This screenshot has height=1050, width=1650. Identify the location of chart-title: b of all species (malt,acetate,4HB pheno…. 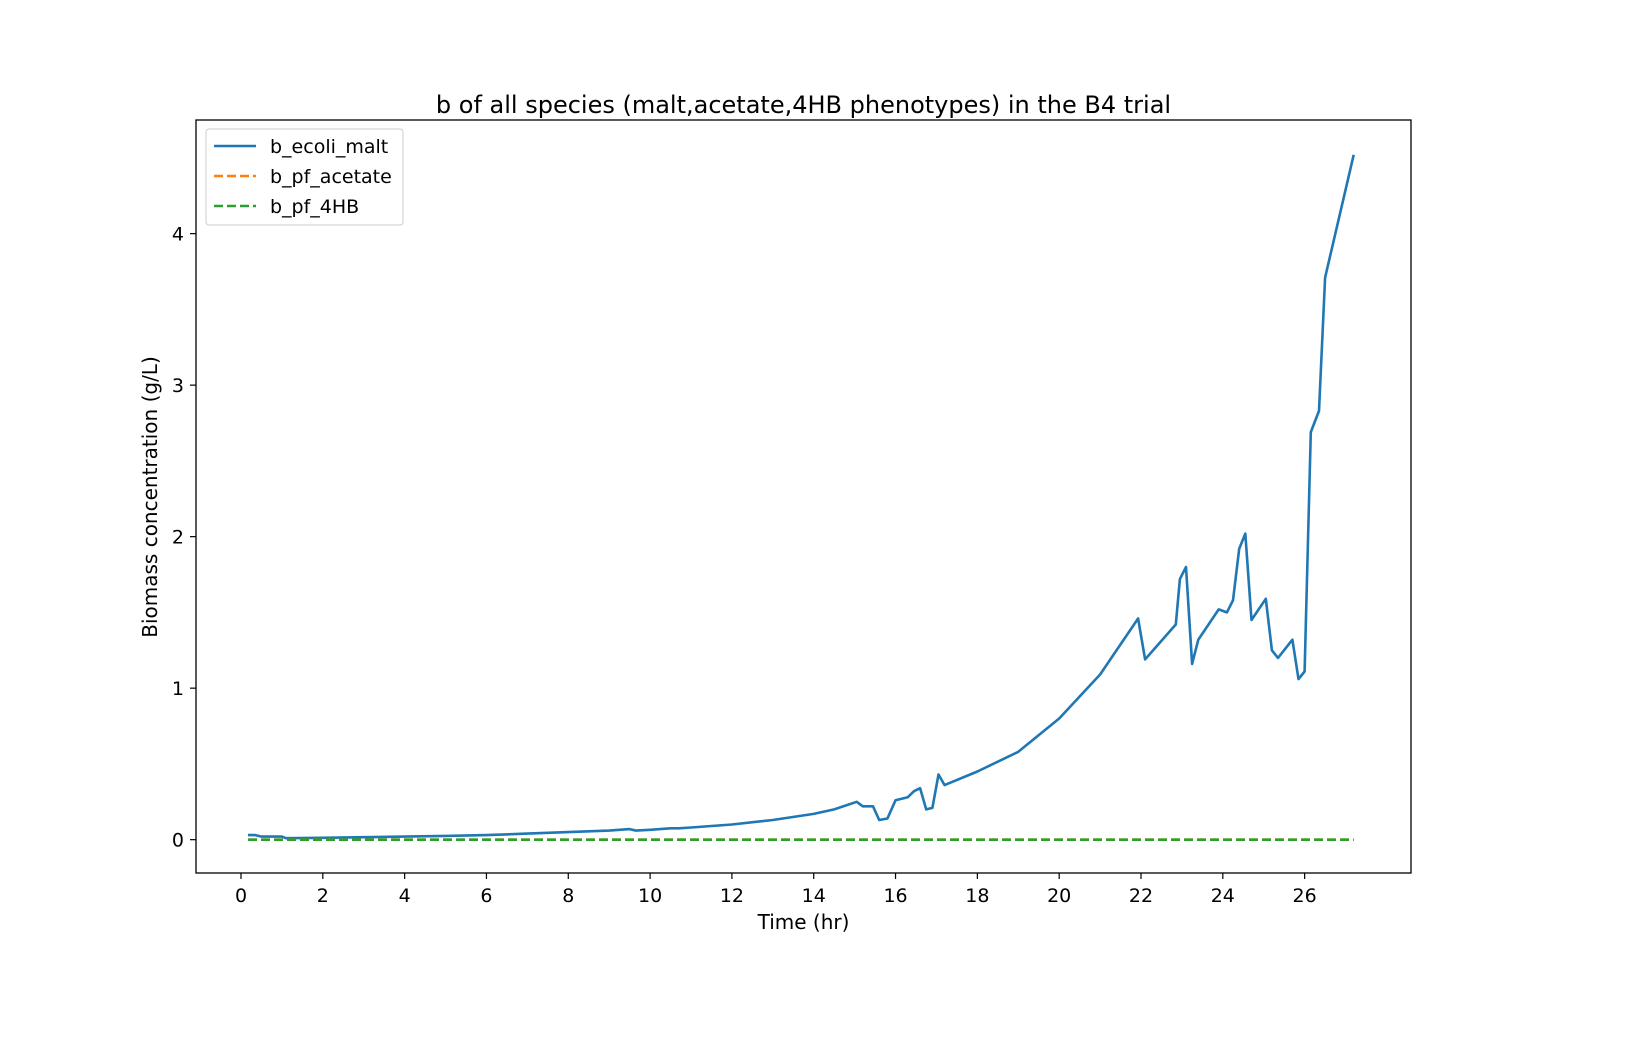
(803, 105).